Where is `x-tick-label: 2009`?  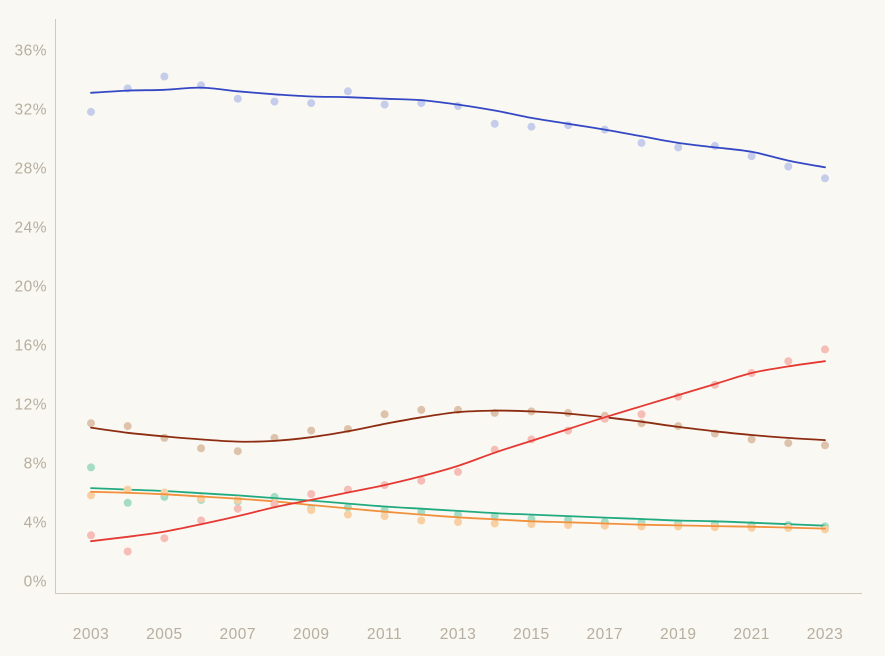 x-tick-label: 2009 is located at coordinates (311, 634).